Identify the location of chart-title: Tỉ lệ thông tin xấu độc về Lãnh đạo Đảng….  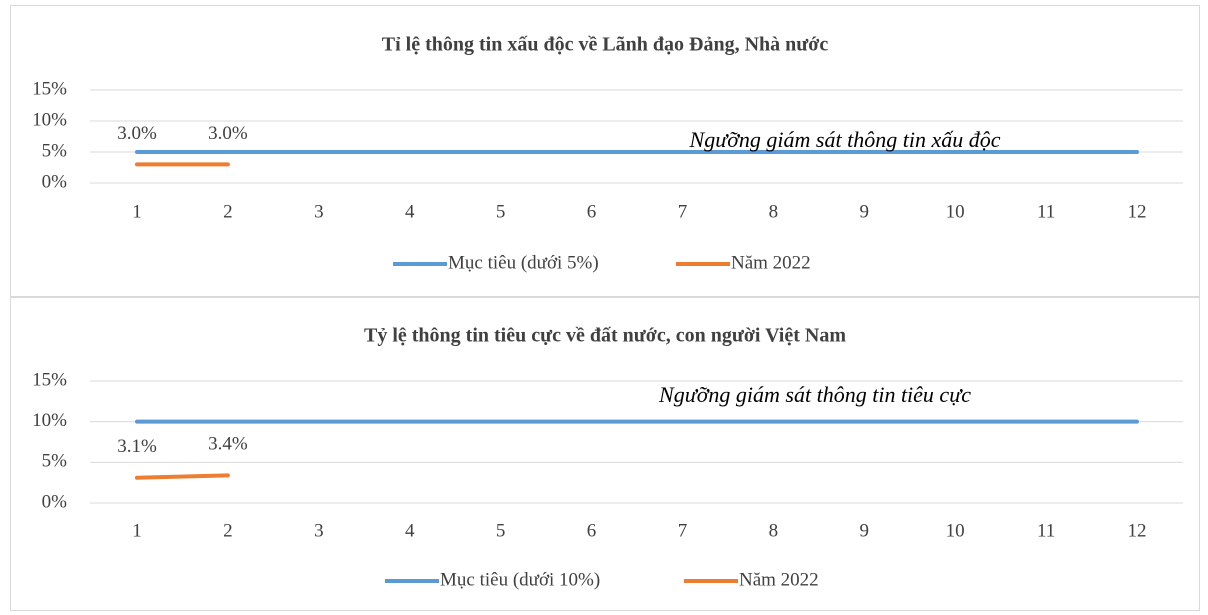
(605, 45).